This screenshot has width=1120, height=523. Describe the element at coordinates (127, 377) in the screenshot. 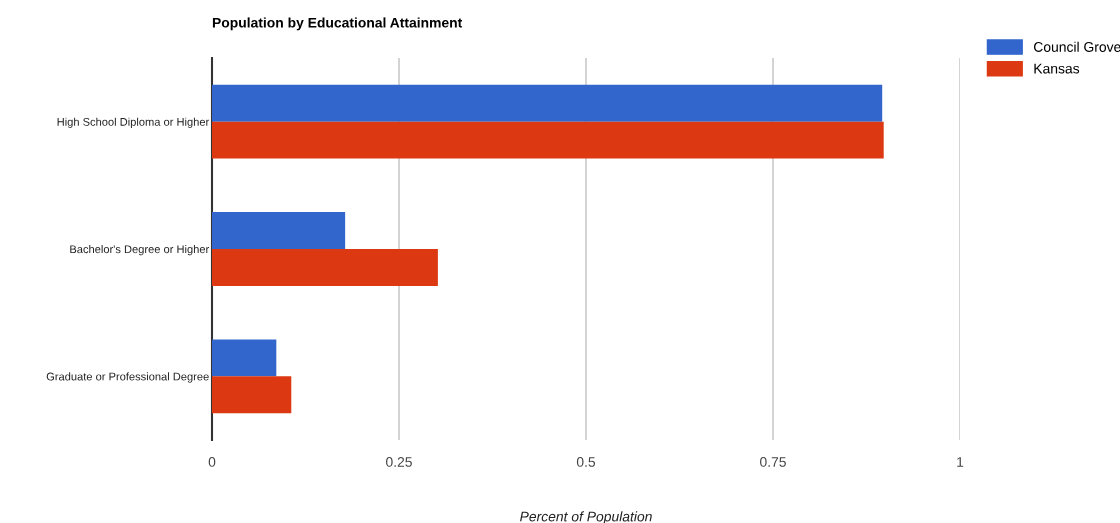

I see `y-tick-label: Graduate or Professional Degree` at that location.